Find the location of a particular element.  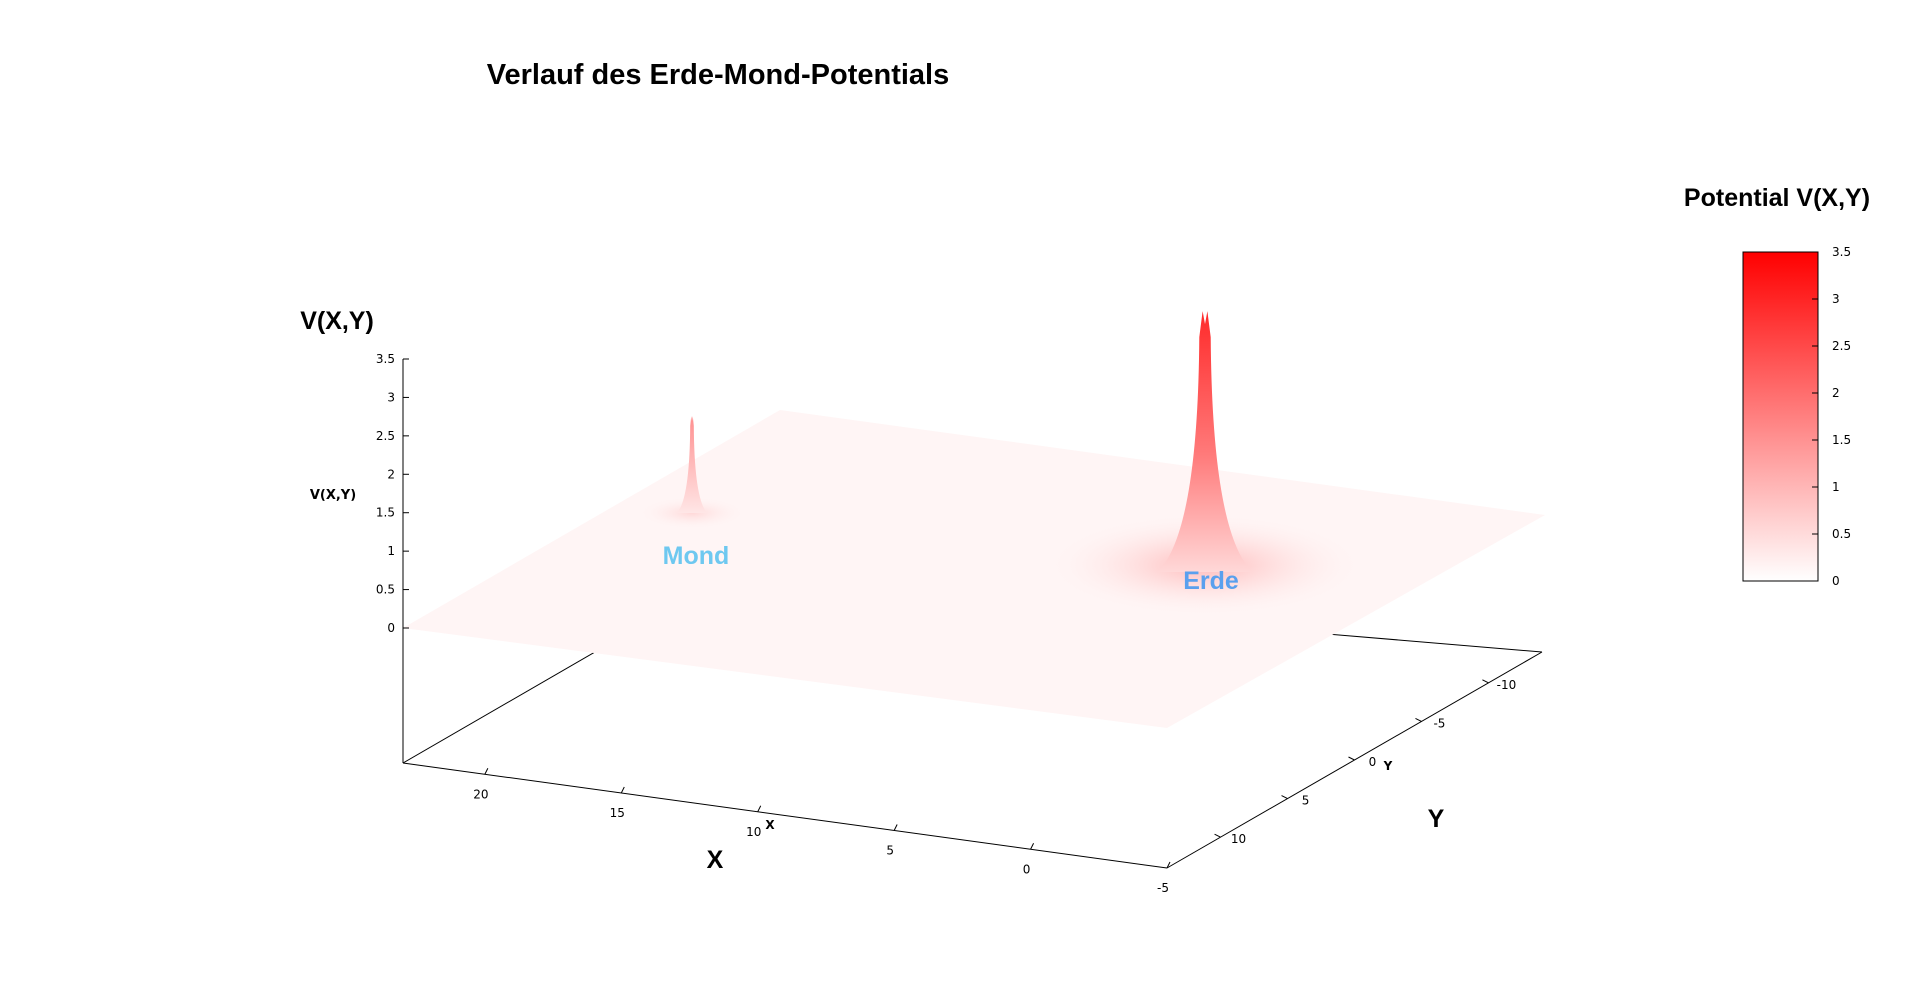

x-tick-label: 20 is located at coordinates (480, 794).